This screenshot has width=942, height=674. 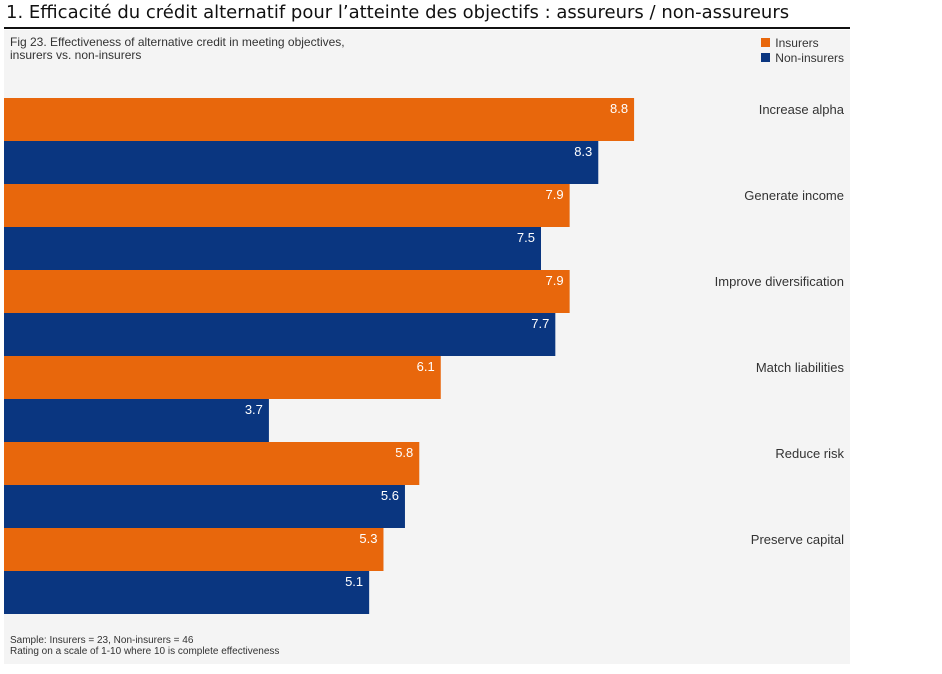 What do you see at coordinates (797, 539) in the screenshot?
I see `category-label-preserve-capital: Preserve capital` at bounding box center [797, 539].